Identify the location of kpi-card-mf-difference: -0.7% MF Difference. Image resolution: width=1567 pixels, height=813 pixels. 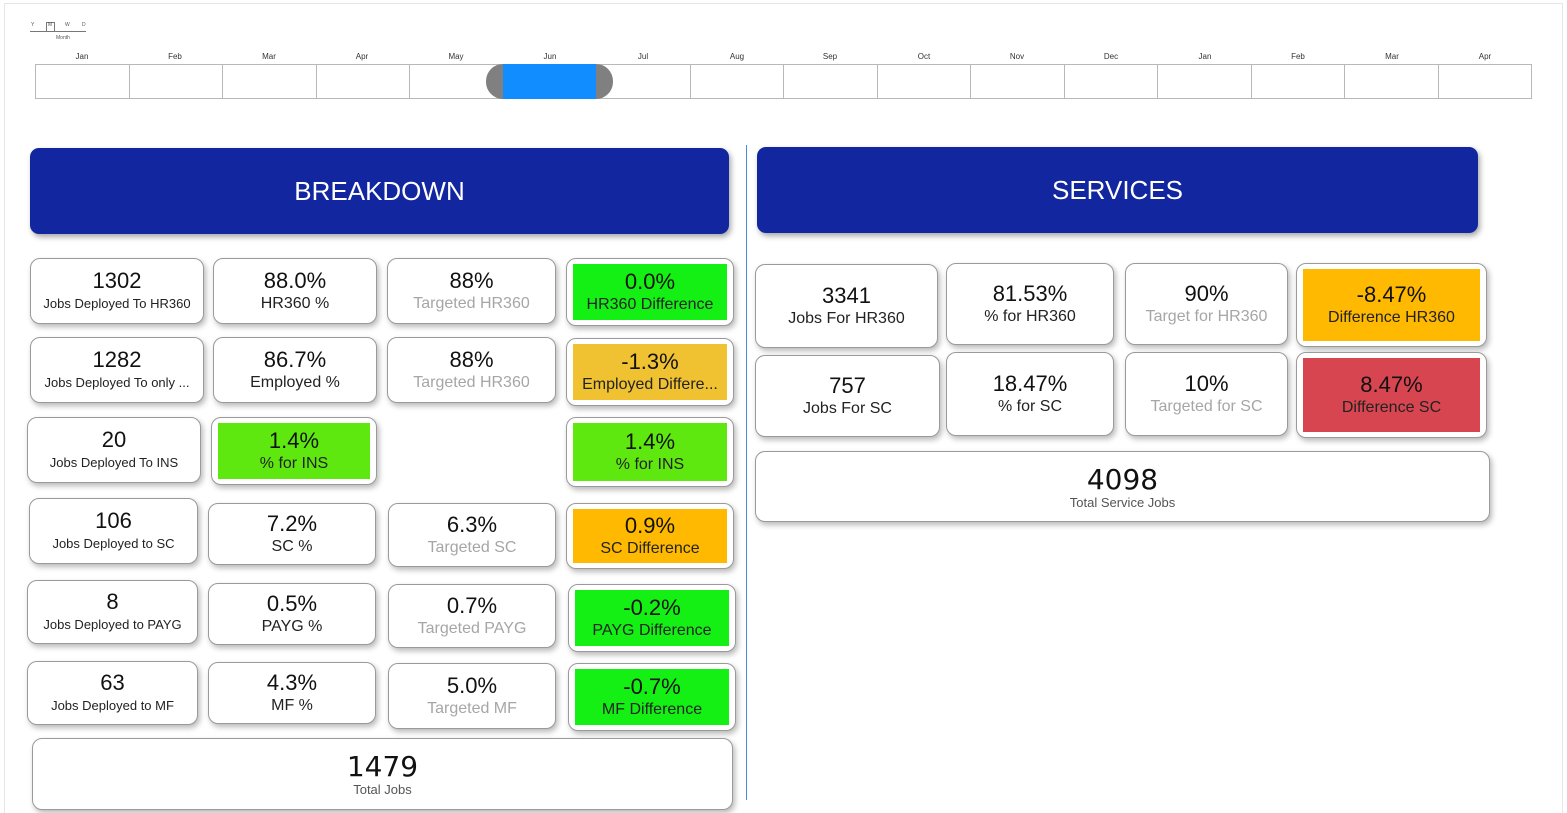
(652, 697).